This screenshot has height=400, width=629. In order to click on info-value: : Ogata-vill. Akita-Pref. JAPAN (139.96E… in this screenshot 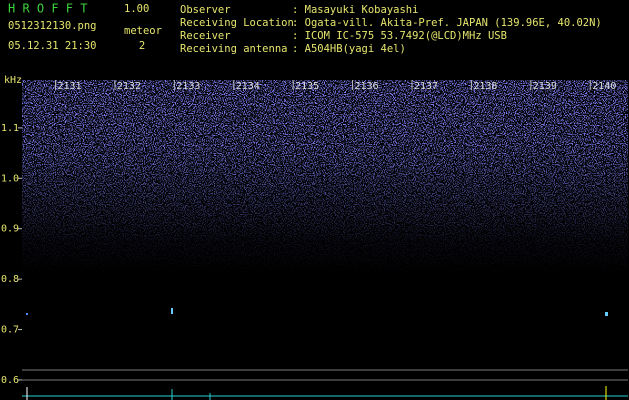, I will do `click(447, 23)`.